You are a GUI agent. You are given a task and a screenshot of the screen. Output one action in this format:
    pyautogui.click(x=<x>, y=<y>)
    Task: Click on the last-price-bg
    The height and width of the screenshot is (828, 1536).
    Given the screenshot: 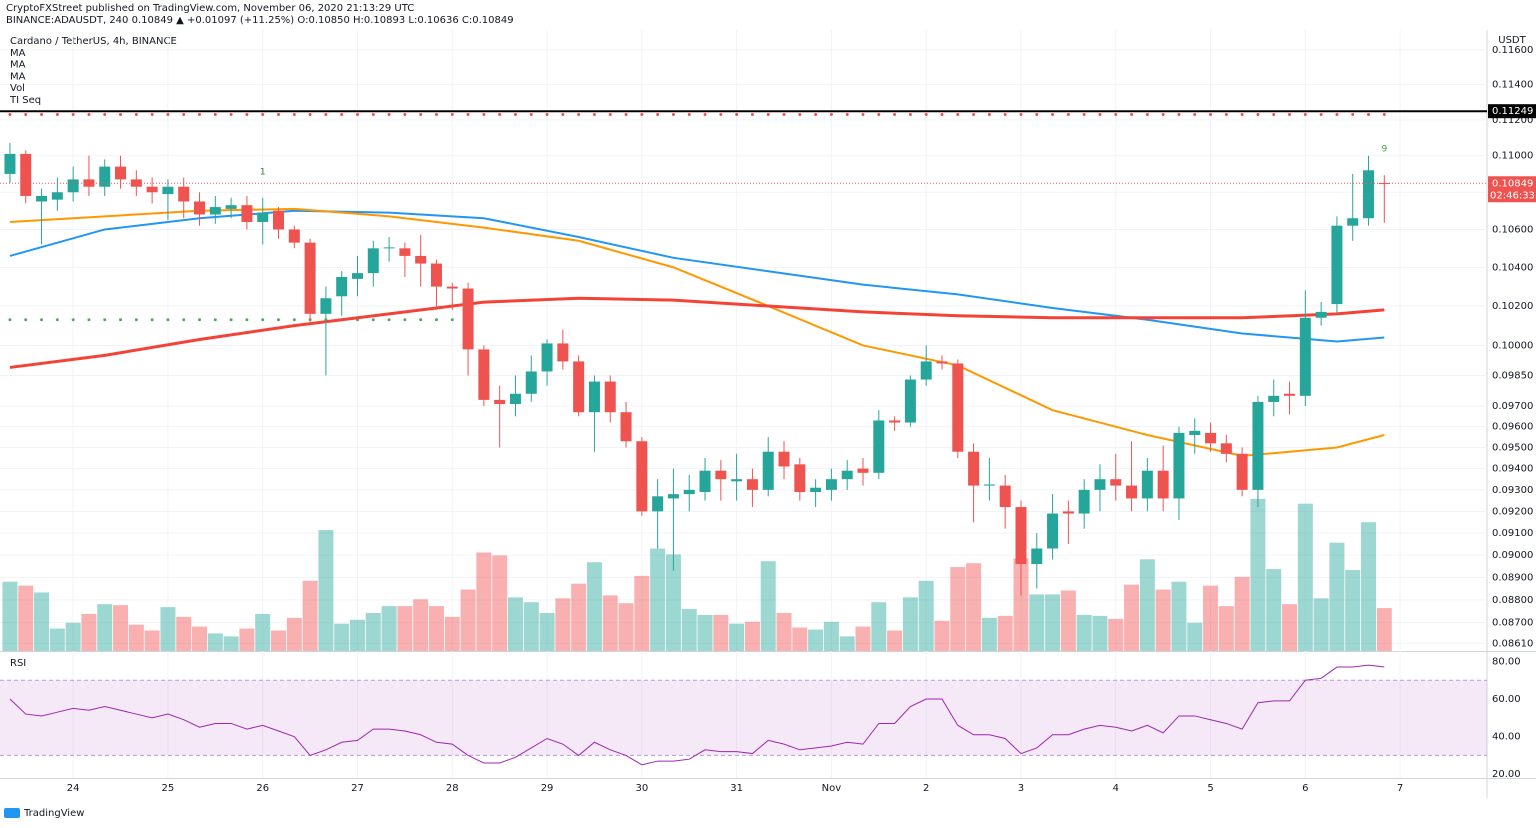 What is the action you would take?
    pyautogui.click(x=1512, y=189)
    